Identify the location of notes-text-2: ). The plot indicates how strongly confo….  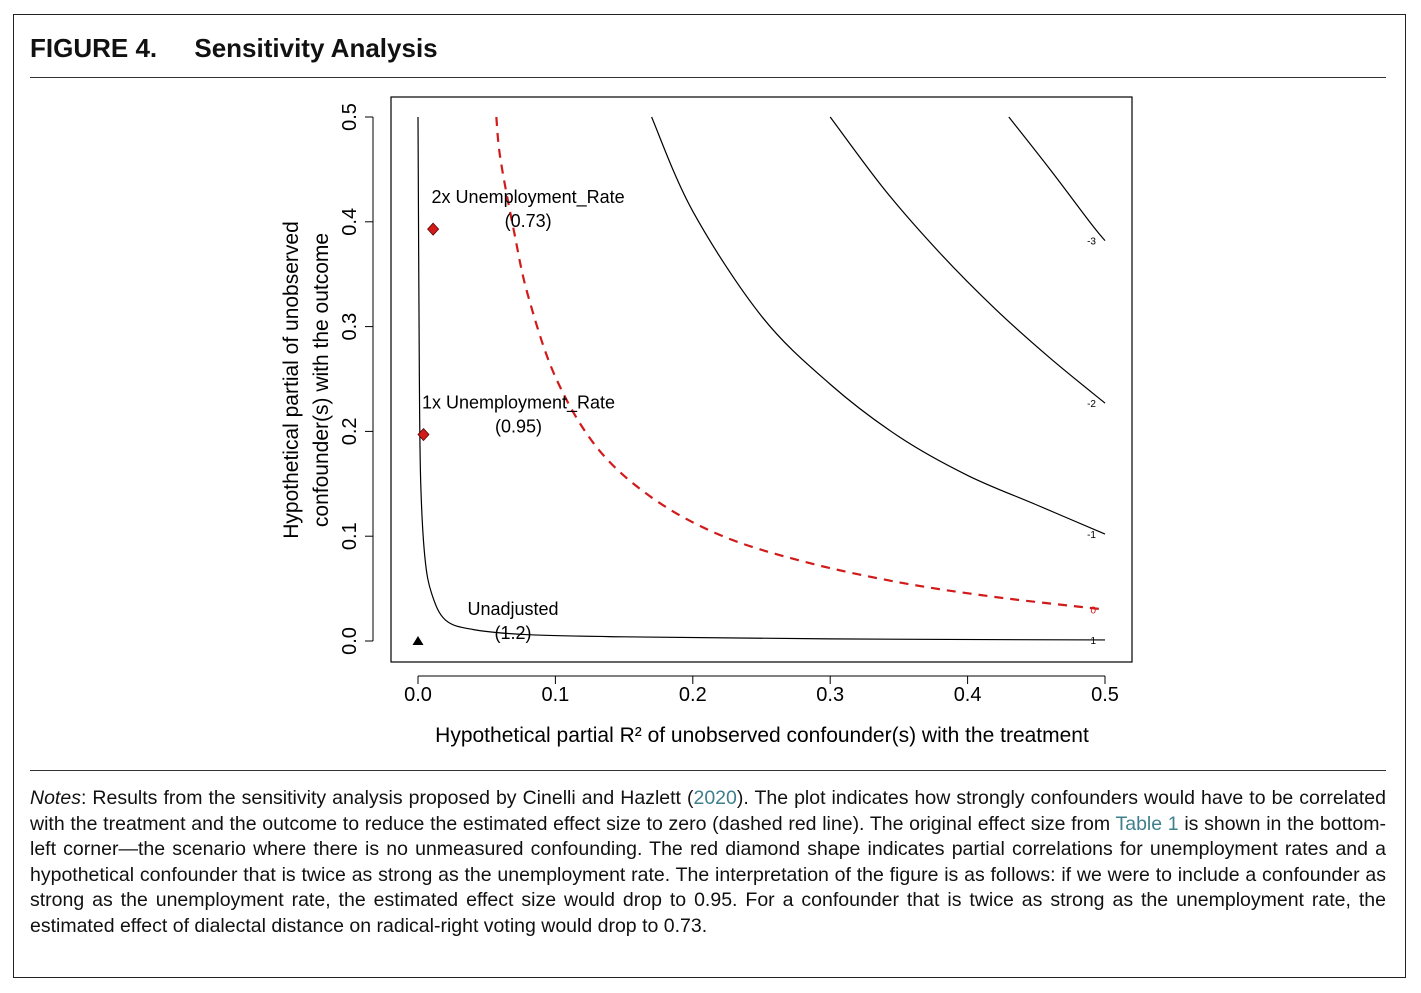
(708, 811).